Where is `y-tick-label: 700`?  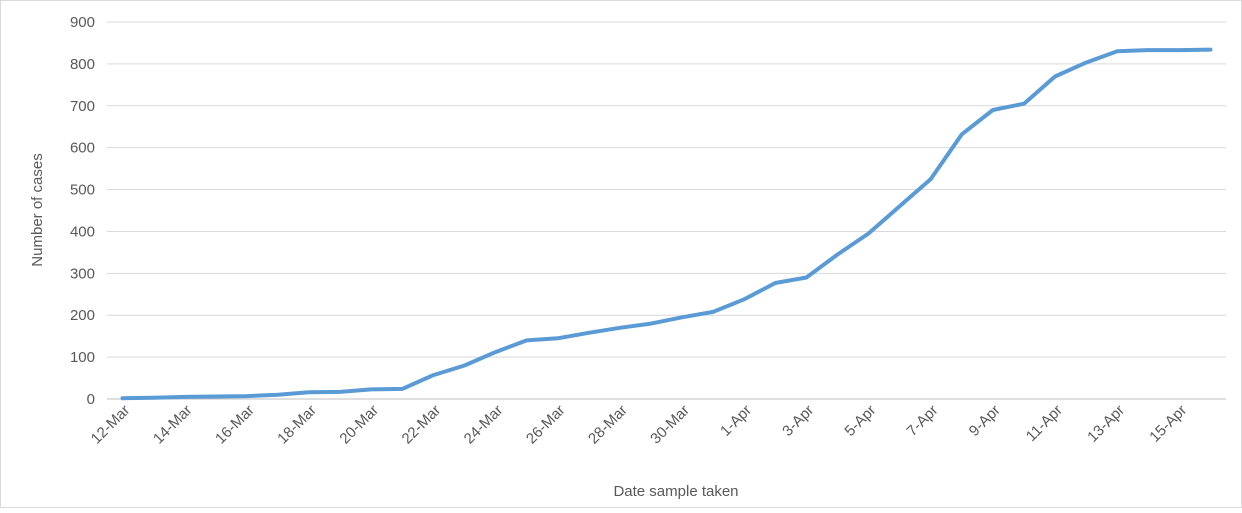 y-tick-label: 700 is located at coordinates (82, 106).